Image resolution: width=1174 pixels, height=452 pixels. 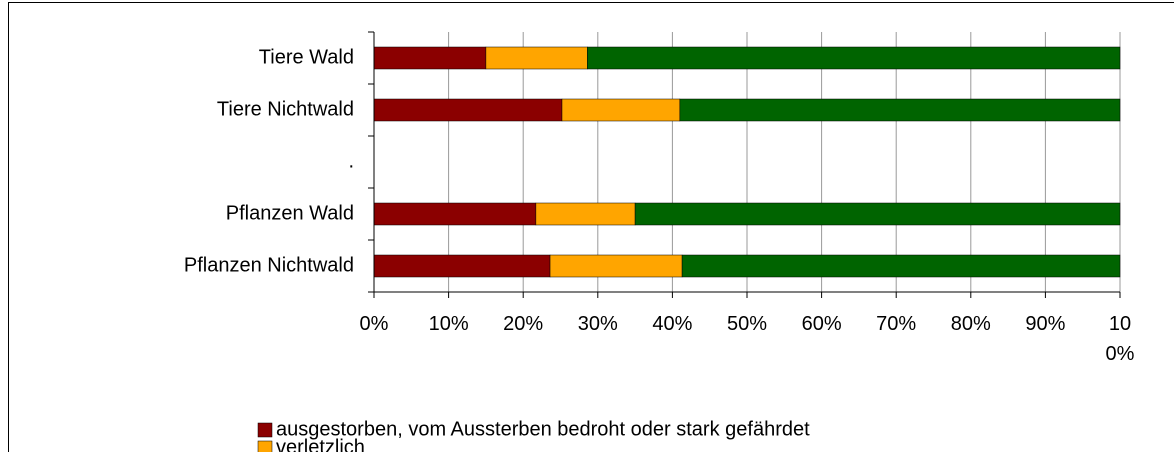 What do you see at coordinates (448, 324) in the screenshot?
I see `x-tick-label: 10%` at bounding box center [448, 324].